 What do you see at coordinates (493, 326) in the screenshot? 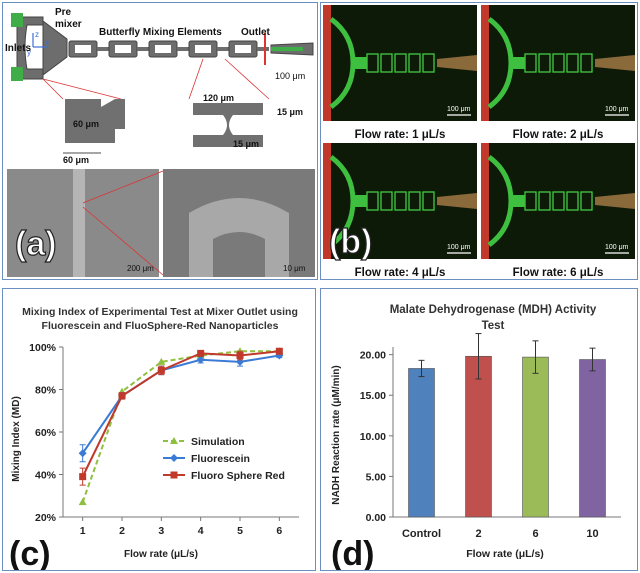
I see `chart-title-line2: Test` at bounding box center [493, 326].